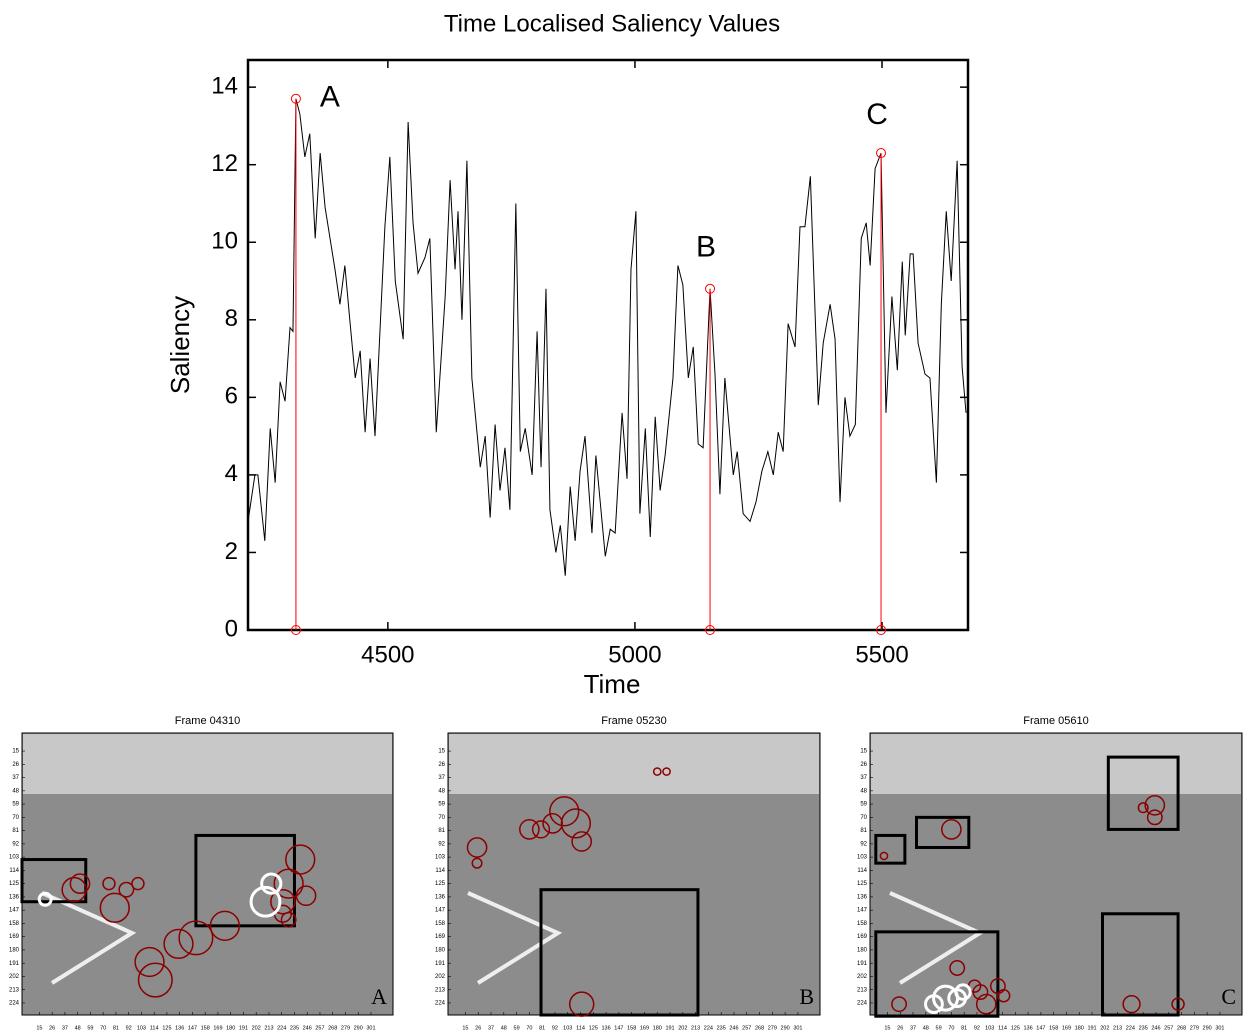 The height and width of the screenshot is (1036, 1252). Describe the element at coordinates (440, 897) in the screenshot. I see `frame-y-tick-label: 136` at that location.